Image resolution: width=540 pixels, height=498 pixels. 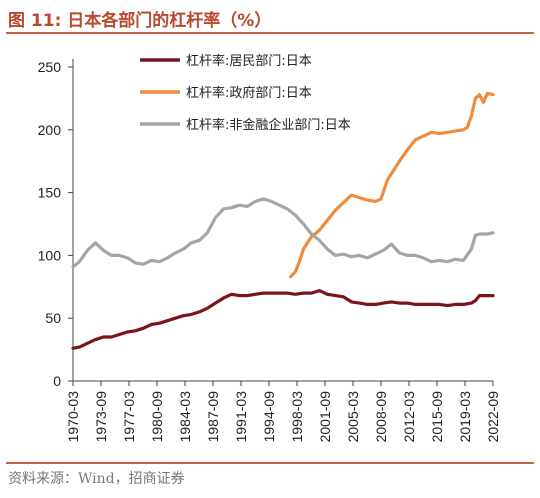 What do you see at coordinates (129, 417) in the screenshot?
I see `x-tick-label: 1977-03` at bounding box center [129, 417].